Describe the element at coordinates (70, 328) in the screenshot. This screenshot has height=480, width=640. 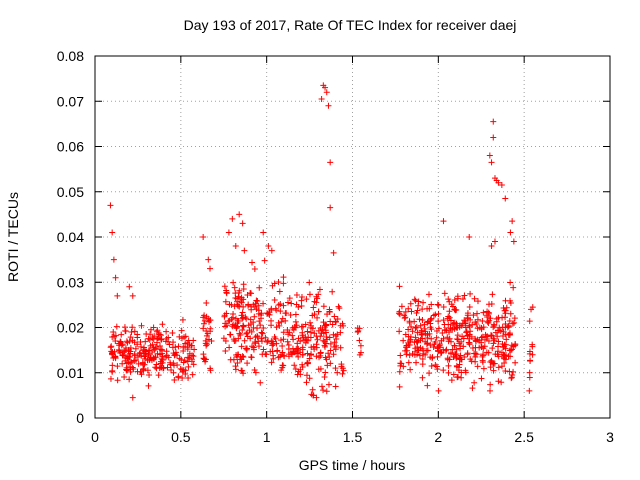
I see `y-tick-label: 0.02` at that location.